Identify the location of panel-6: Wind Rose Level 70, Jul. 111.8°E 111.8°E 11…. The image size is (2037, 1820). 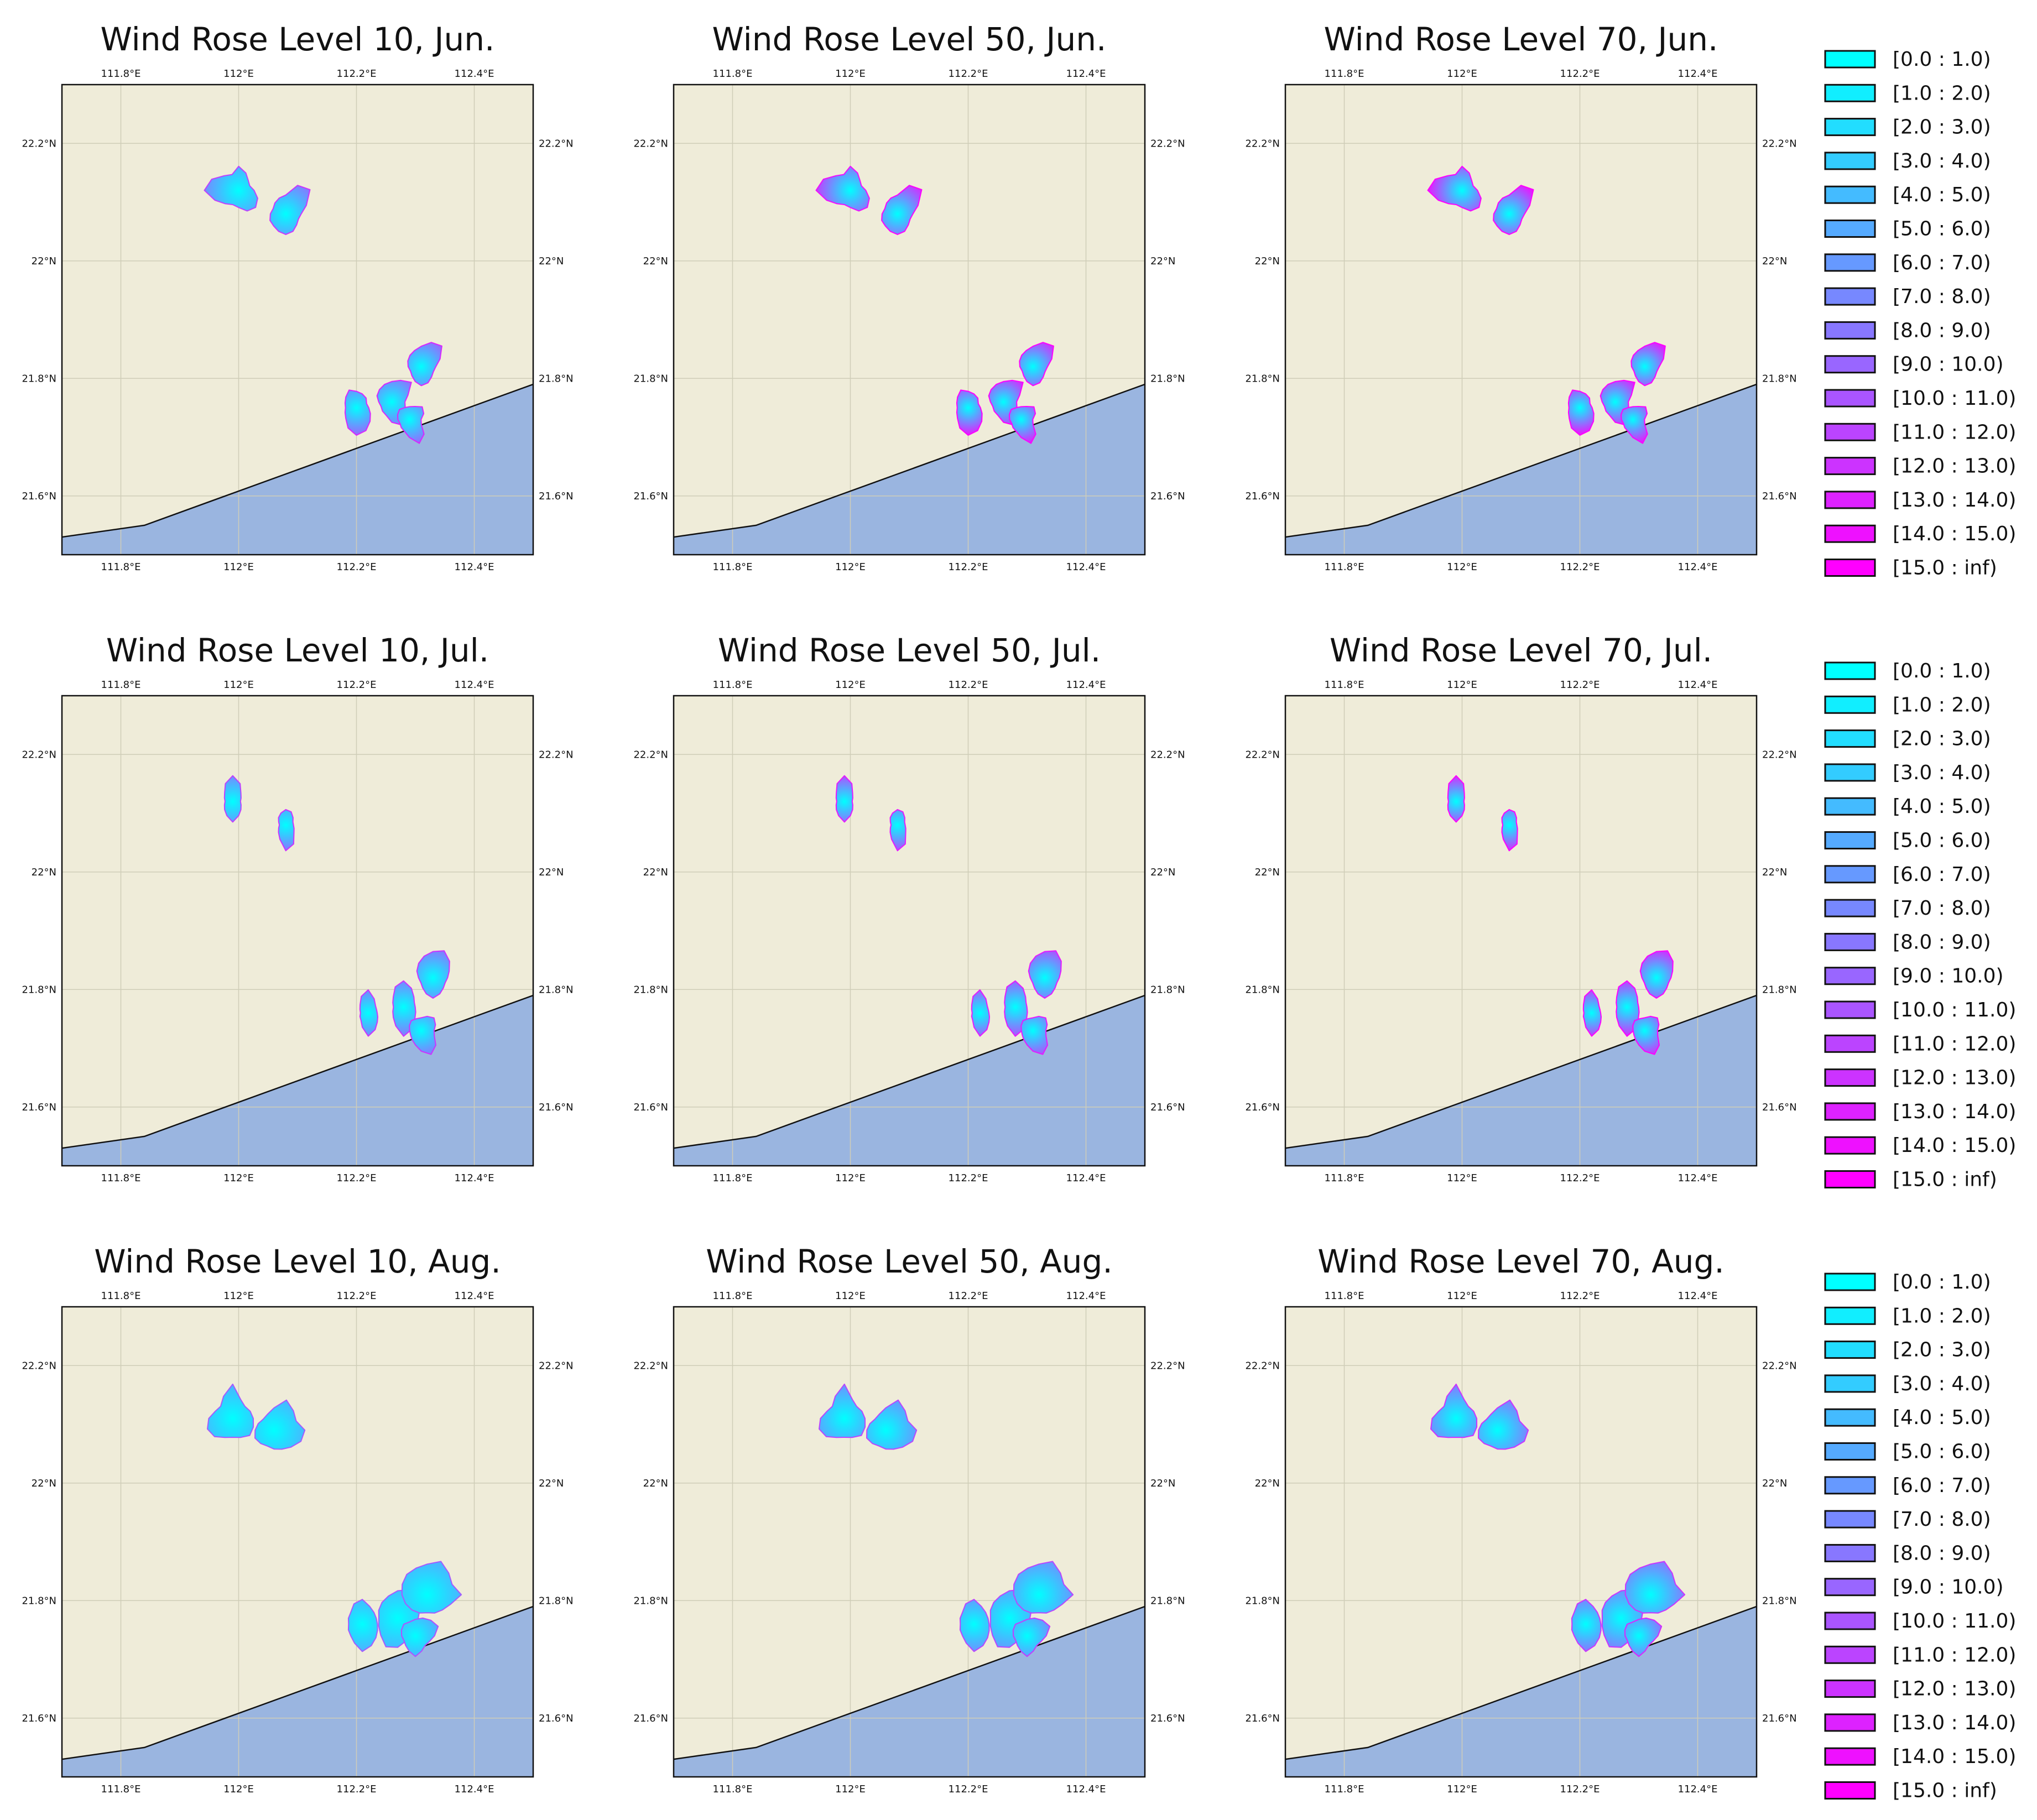
(1520, 908).